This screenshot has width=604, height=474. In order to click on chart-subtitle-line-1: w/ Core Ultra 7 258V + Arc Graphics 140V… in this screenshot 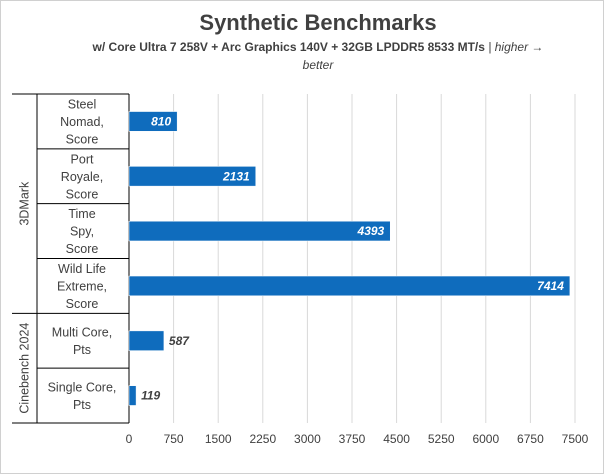, I will do `click(318, 47)`.